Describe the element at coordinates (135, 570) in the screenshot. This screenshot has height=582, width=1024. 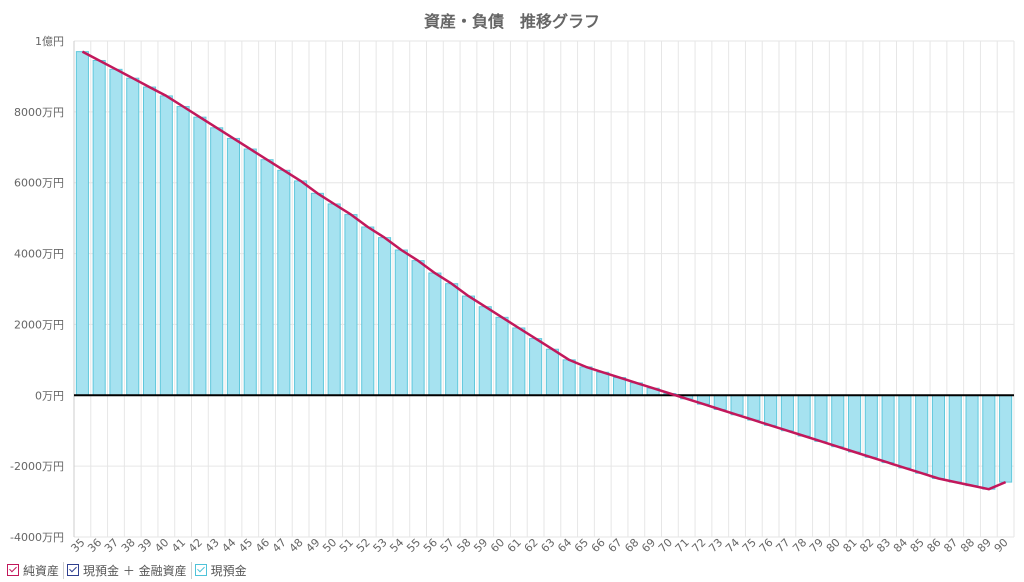
I see `legend-label: 現預金 ＋ 金融資産` at that location.